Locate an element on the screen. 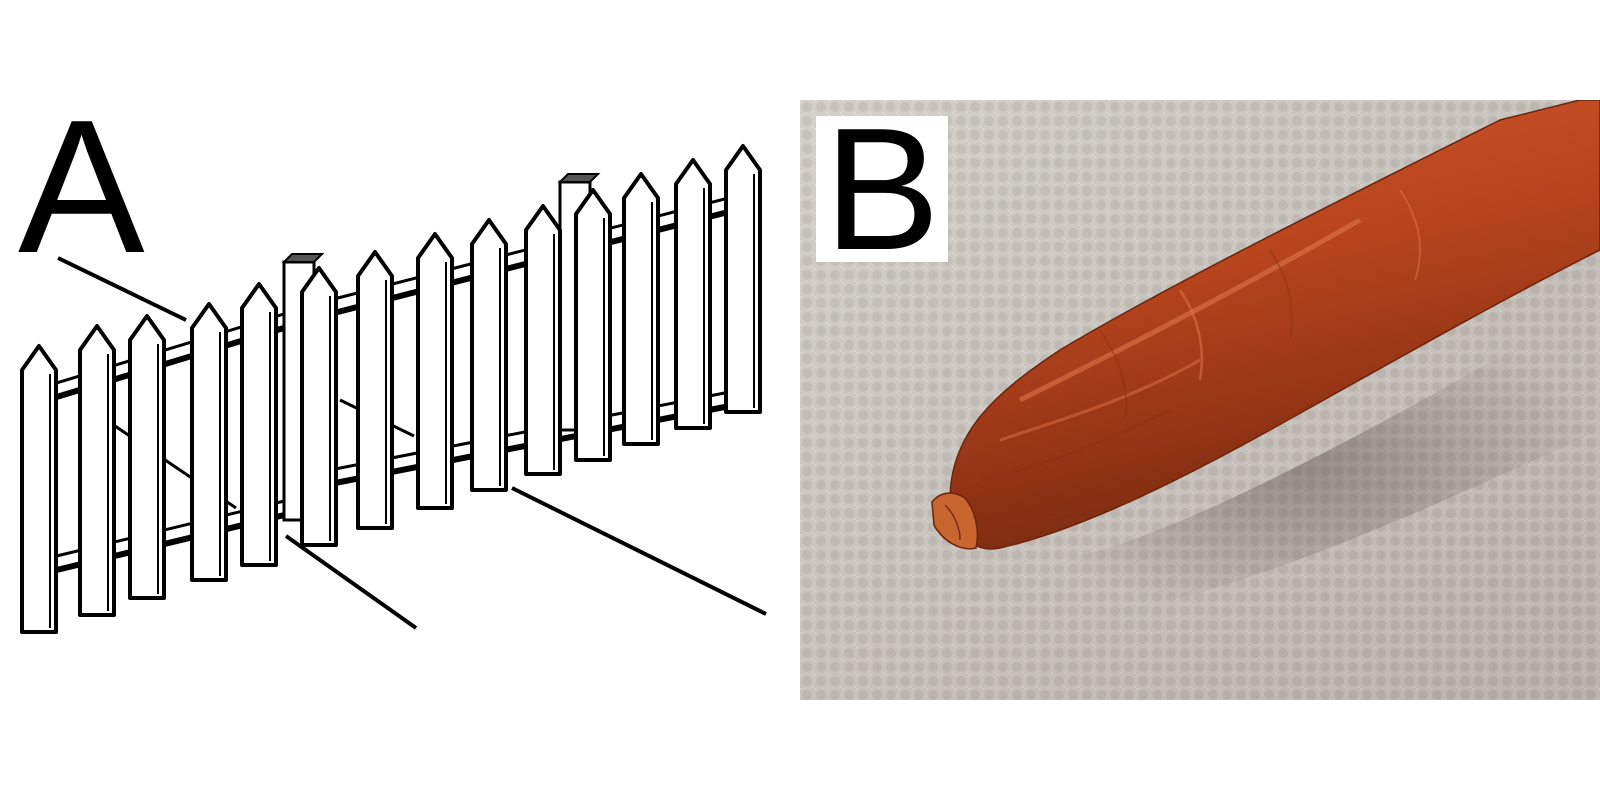 This screenshot has height=800, width=1600. sausage-tip is located at coordinates (955, 521).